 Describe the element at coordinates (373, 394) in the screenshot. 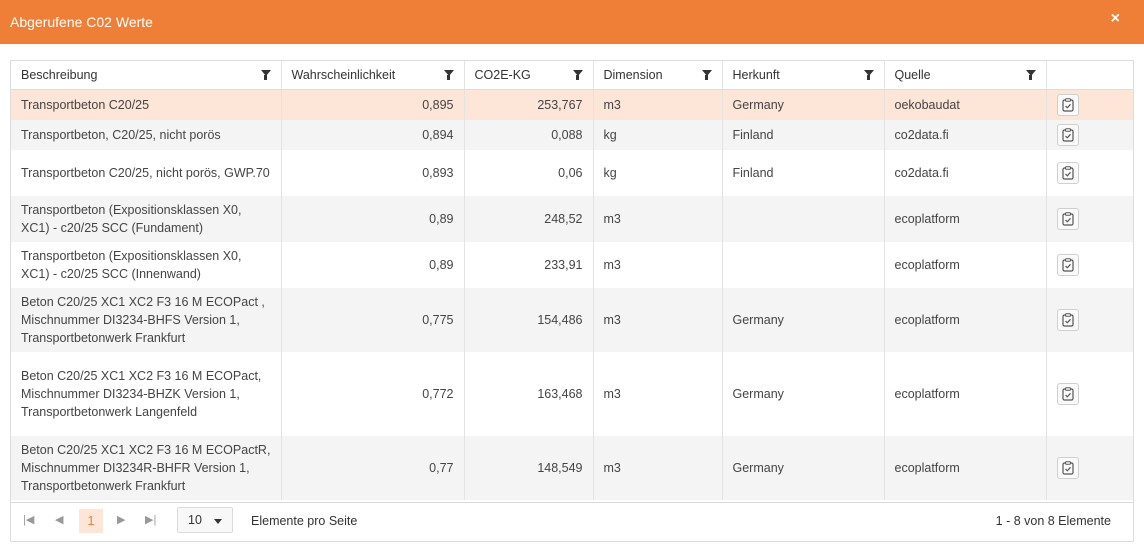

I see `cell-wahrscheinlichkeit: 0,772` at that location.